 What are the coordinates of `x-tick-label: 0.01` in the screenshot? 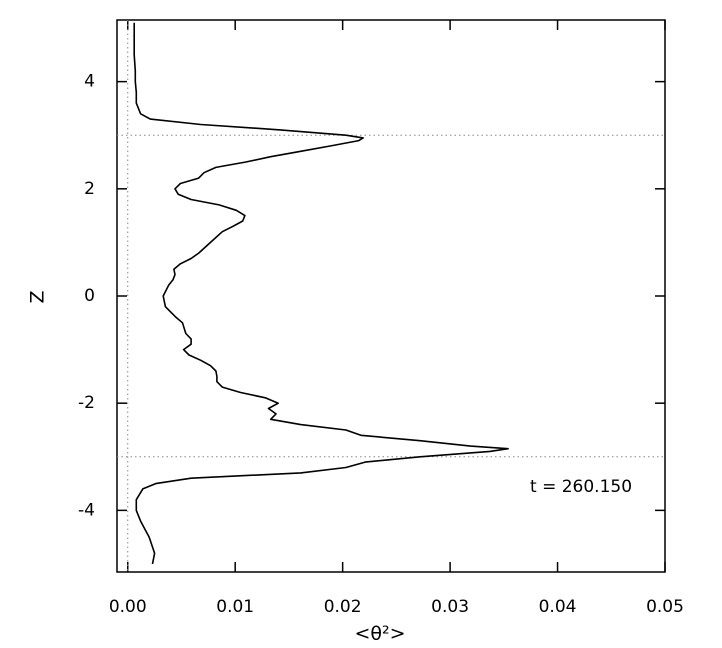 It's located at (235, 607).